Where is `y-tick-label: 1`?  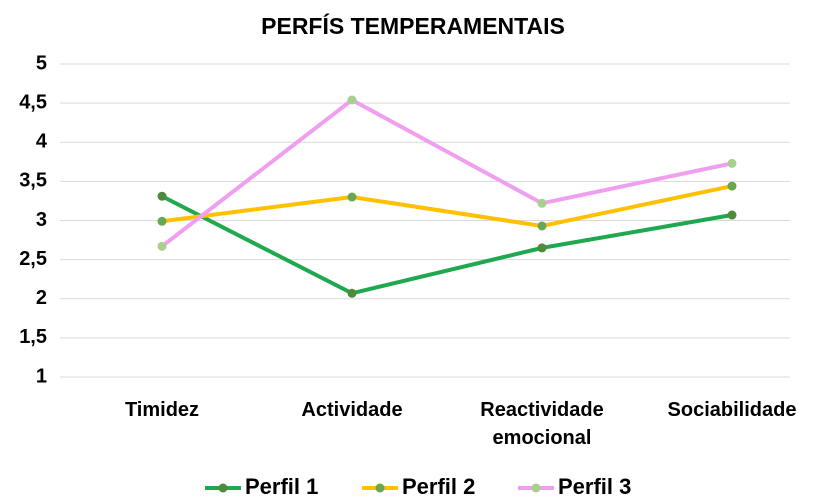
y-tick-label: 1 is located at coordinates (41, 376).